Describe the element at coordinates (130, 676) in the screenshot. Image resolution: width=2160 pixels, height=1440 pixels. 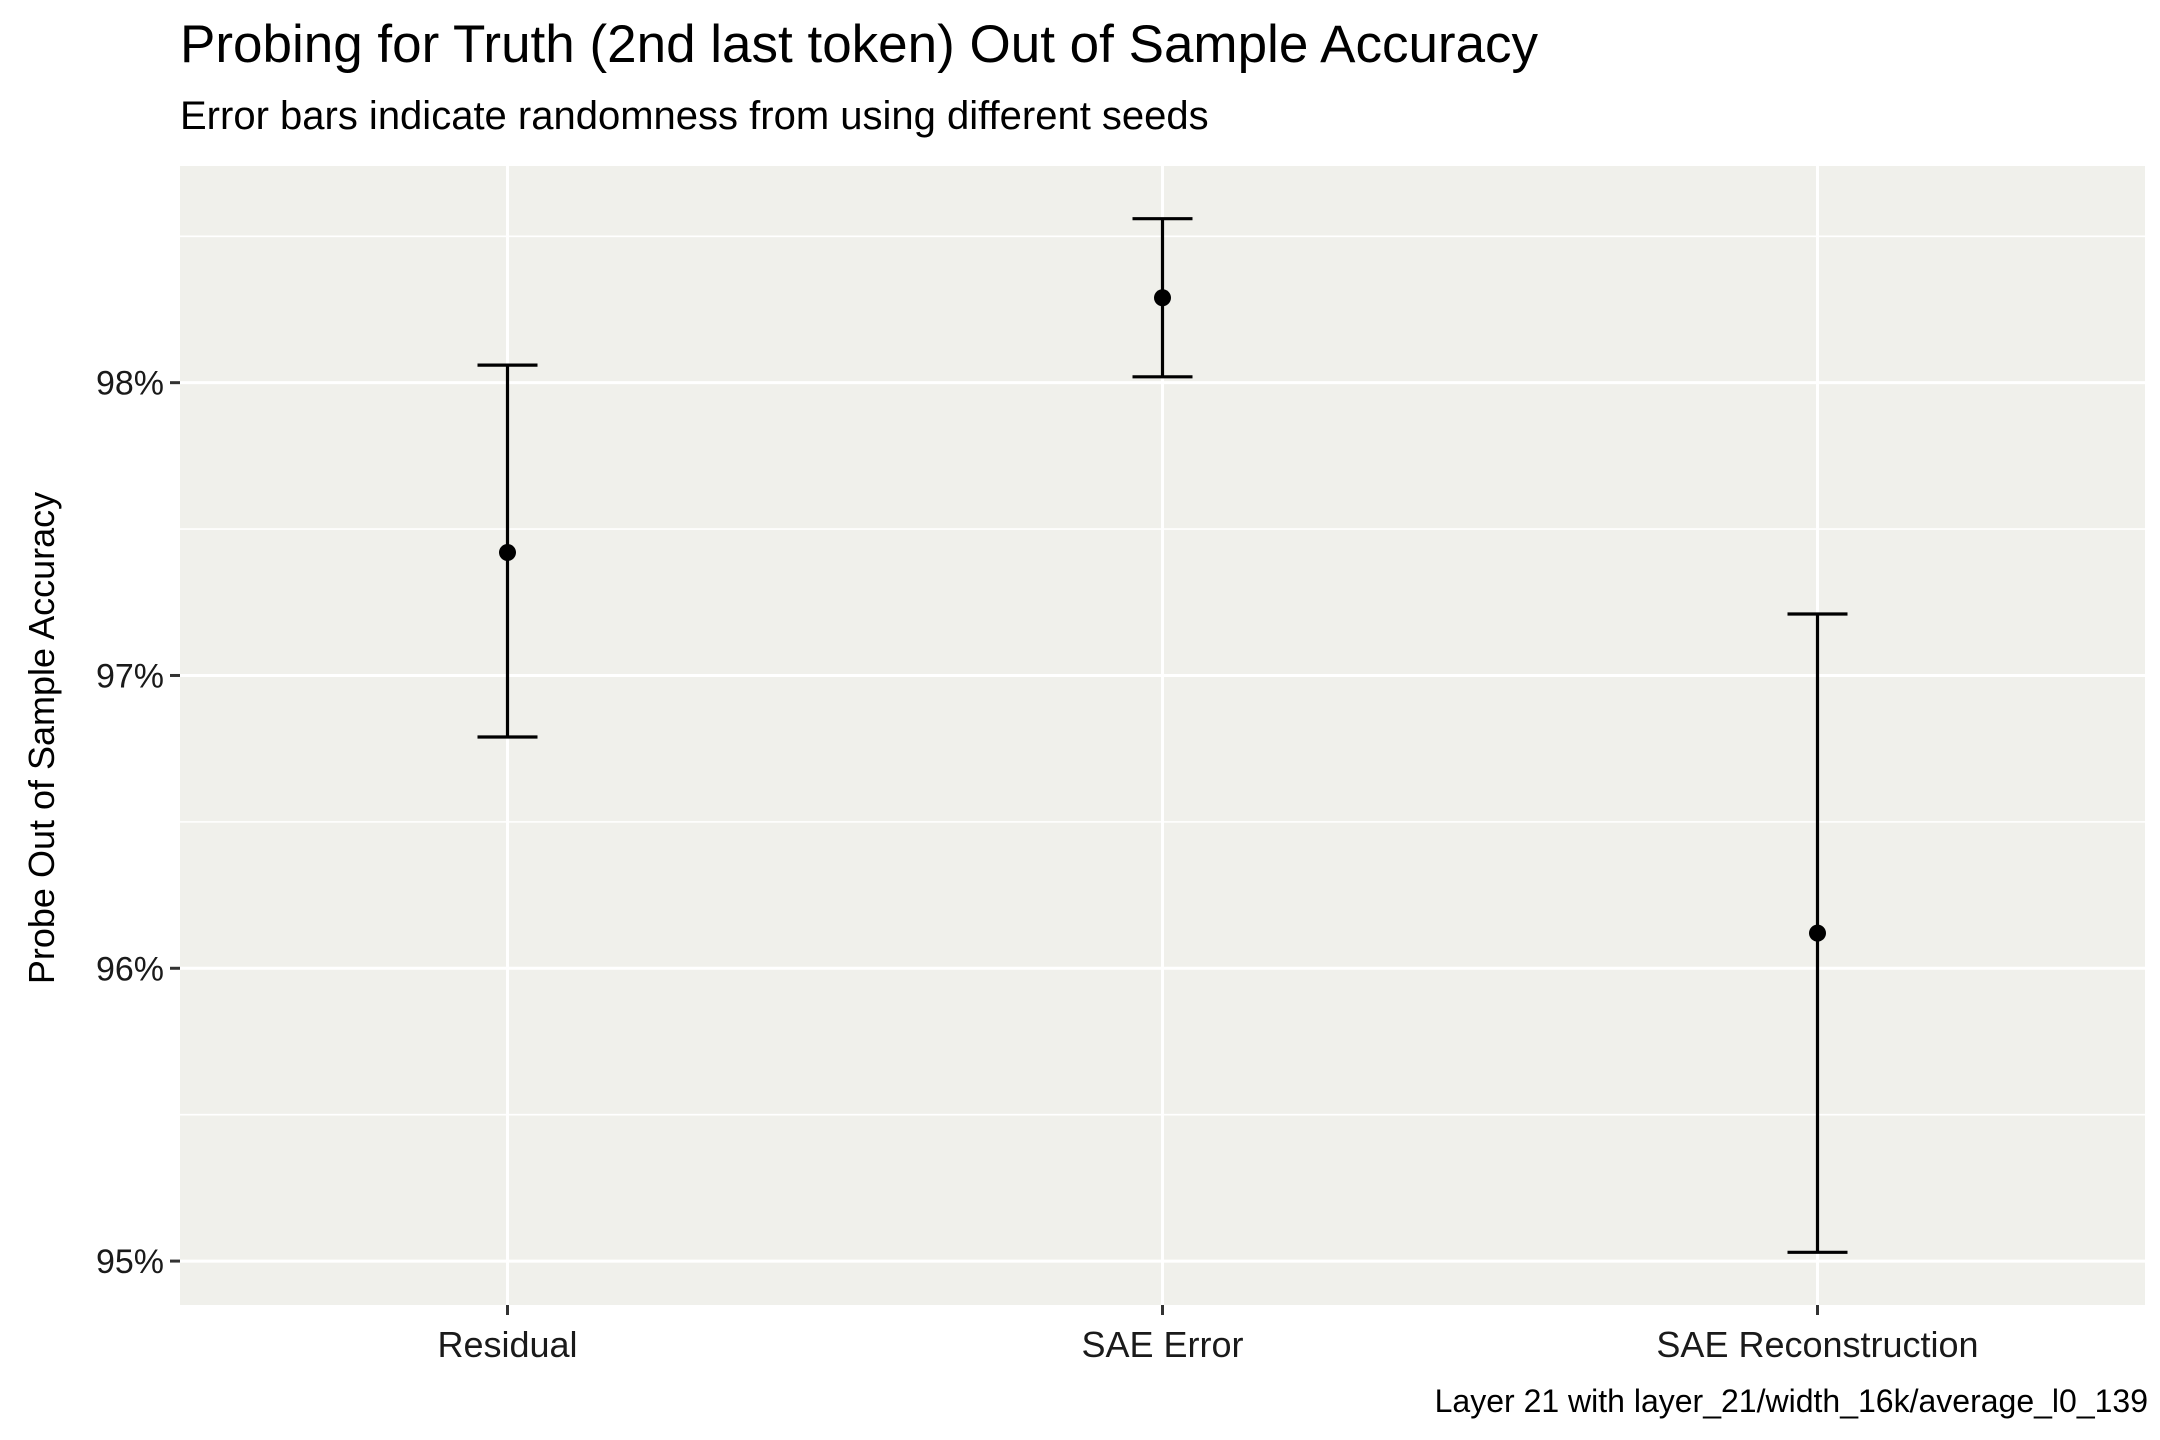
I see `y-tick-label: 97%` at that location.